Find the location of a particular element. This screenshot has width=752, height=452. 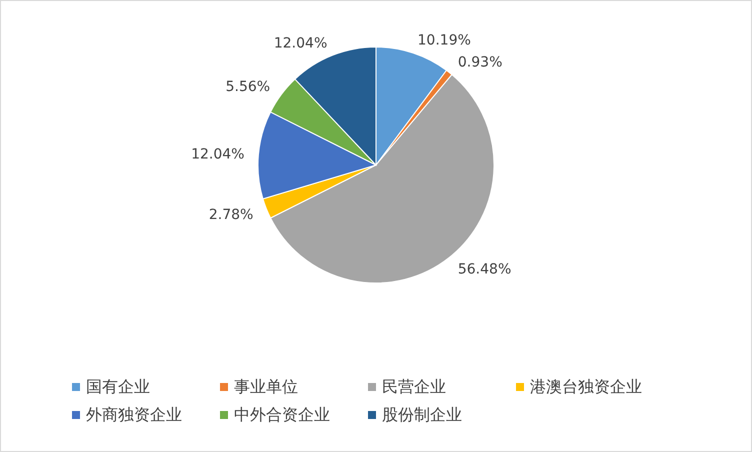

legend-label: 股份制企业 is located at coordinates (422, 414).